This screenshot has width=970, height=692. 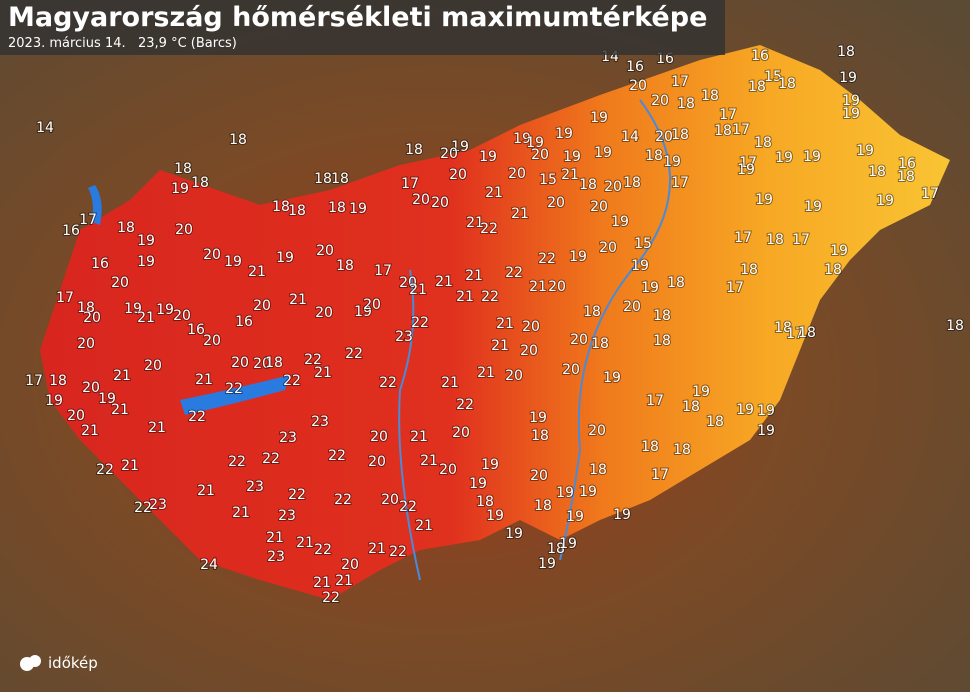 What do you see at coordinates (209, 565) in the screenshot?
I see `temperature-label: 24` at bounding box center [209, 565].